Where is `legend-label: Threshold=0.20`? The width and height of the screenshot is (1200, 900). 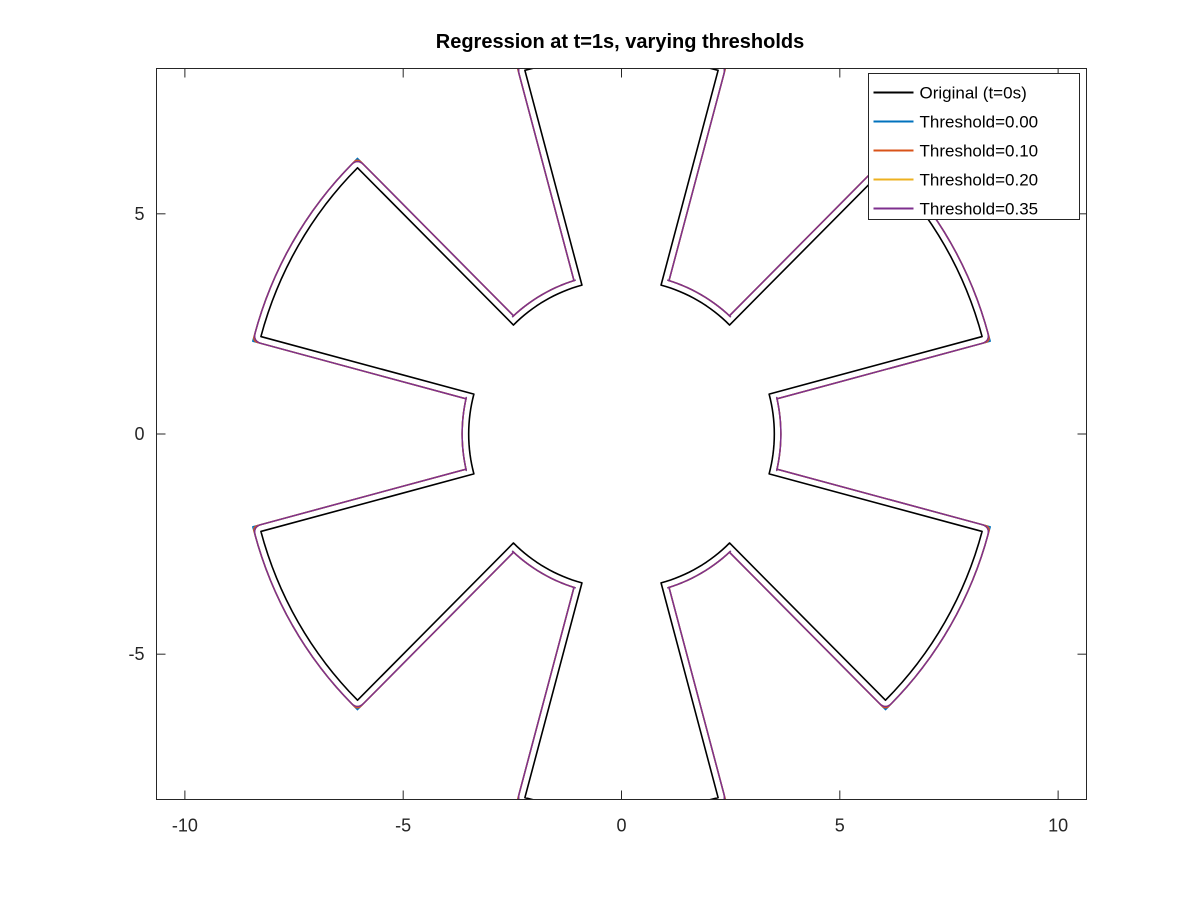
legend-label: Threshold=0.20 is located at coordinates (979, 180).